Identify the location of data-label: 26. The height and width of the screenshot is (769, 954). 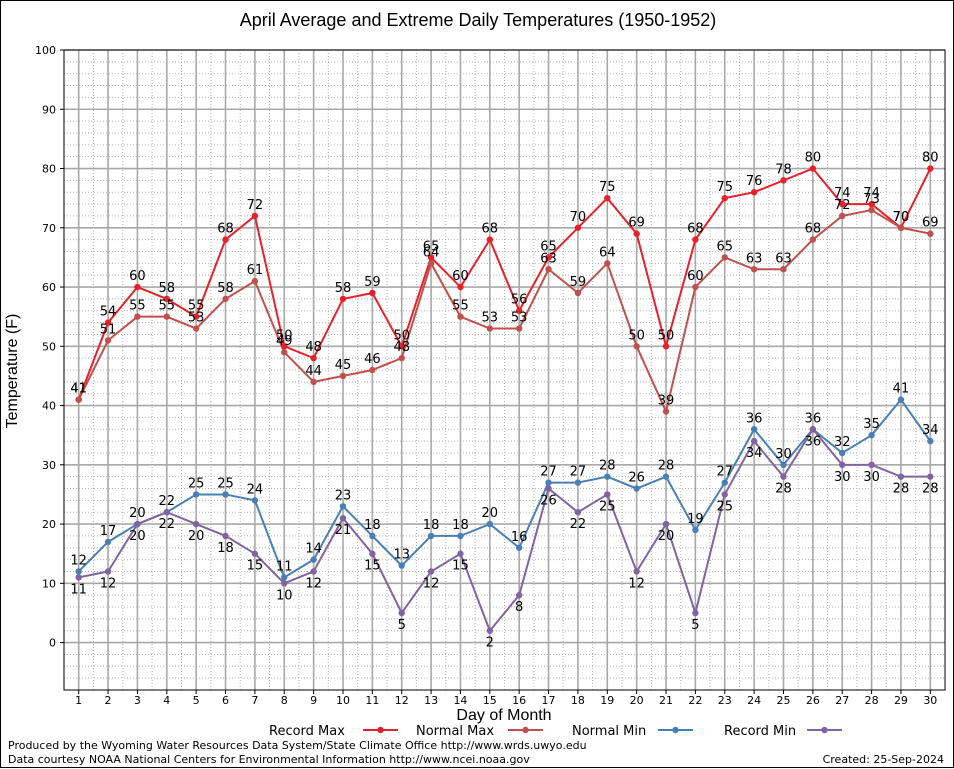
(636, 478).